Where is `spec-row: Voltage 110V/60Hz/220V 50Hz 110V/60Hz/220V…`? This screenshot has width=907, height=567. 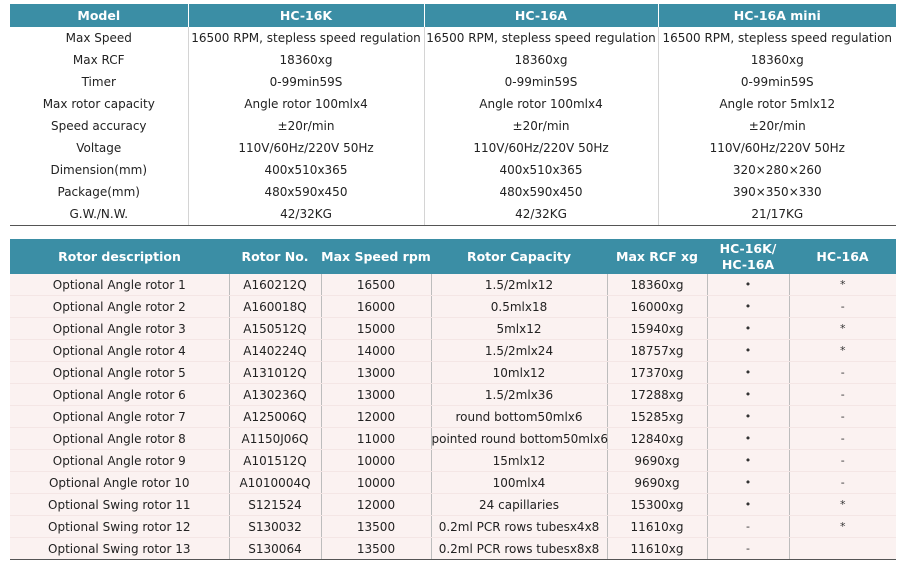
spec-row: Voltage 110V/60Hz/220V 50Hz 110V/60Hz/220V… is located at coordinates (453, 148).